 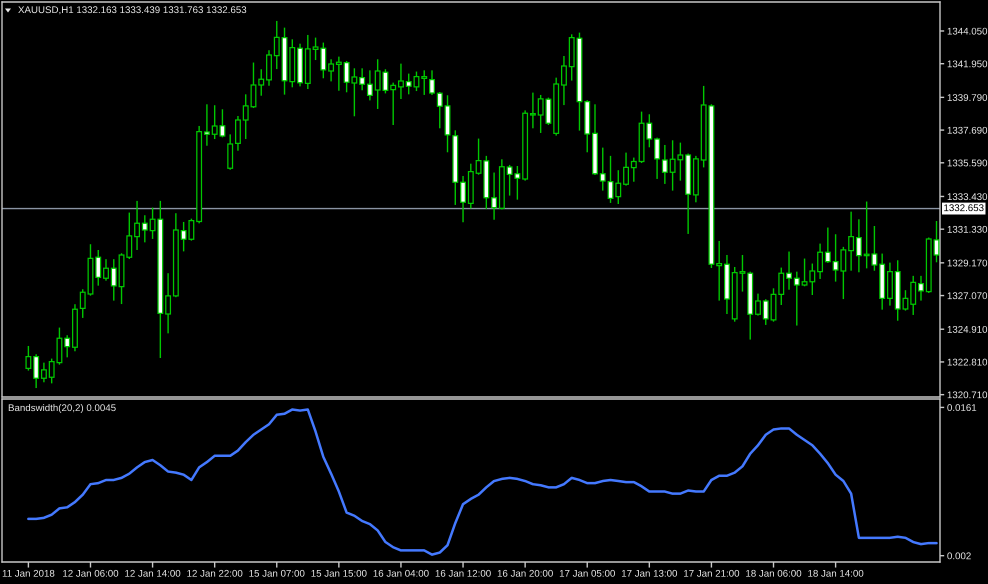 What do you see at coordinates (339, 573) in the screenshot?
I see `x-tick-label: 15 Jan 15:00` at bounding box center [339, 573].